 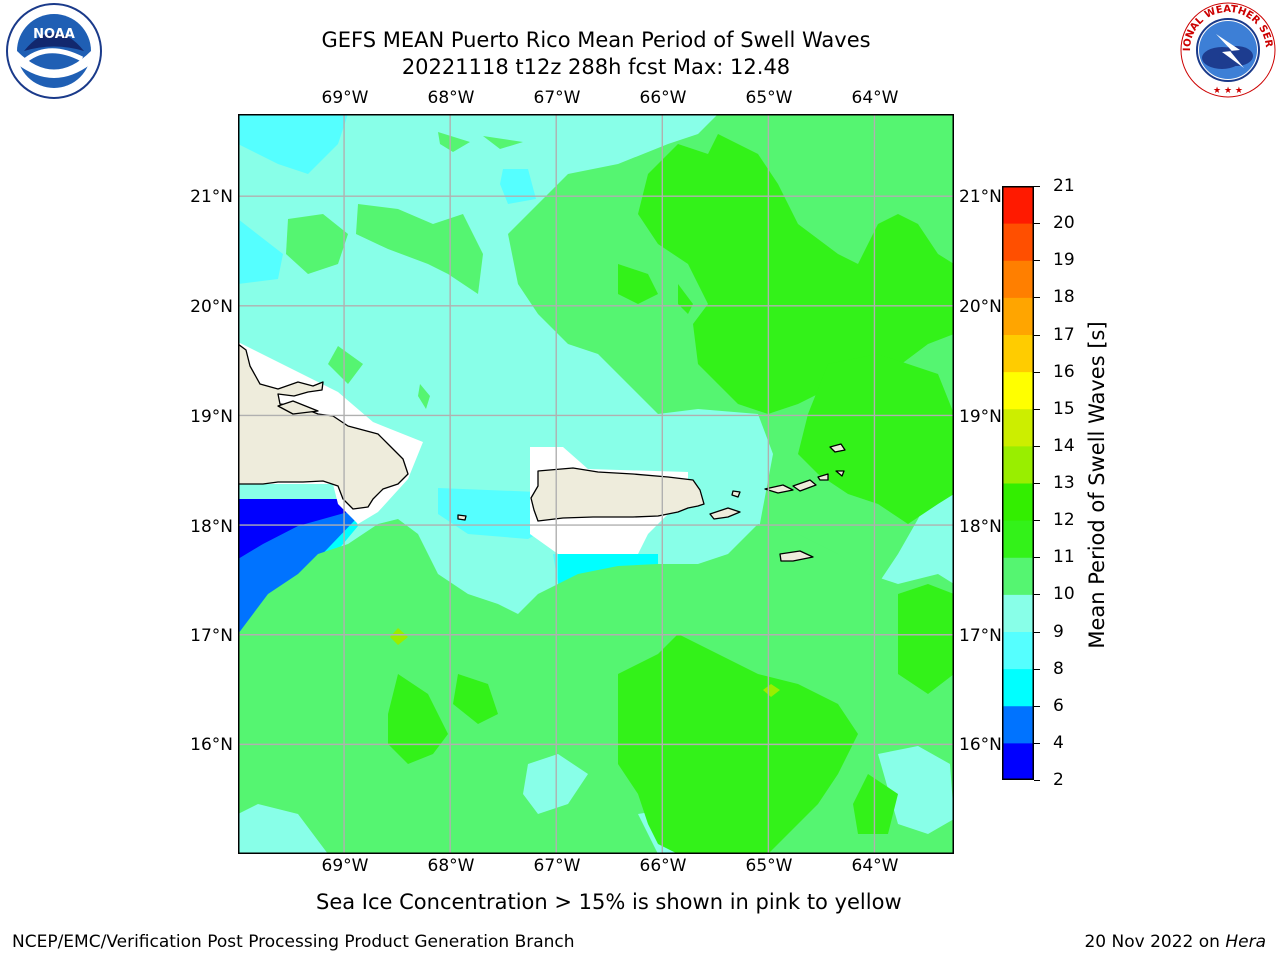 What do you see at coordinates (980, 636) in the screenshot?
I see `lat-label-right-17n: 17°N` at bounding box center [980, 636].